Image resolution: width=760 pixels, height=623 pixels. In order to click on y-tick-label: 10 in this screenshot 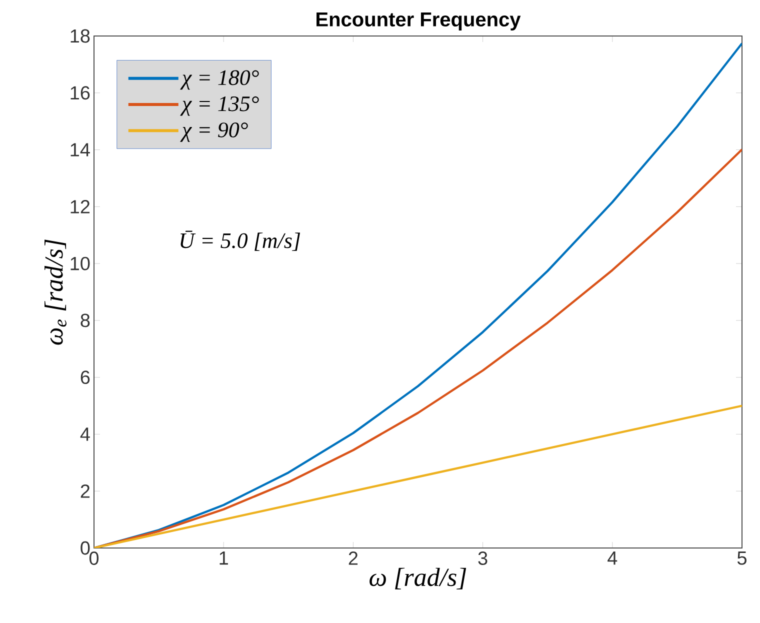, I will do `click(80, 263)`.